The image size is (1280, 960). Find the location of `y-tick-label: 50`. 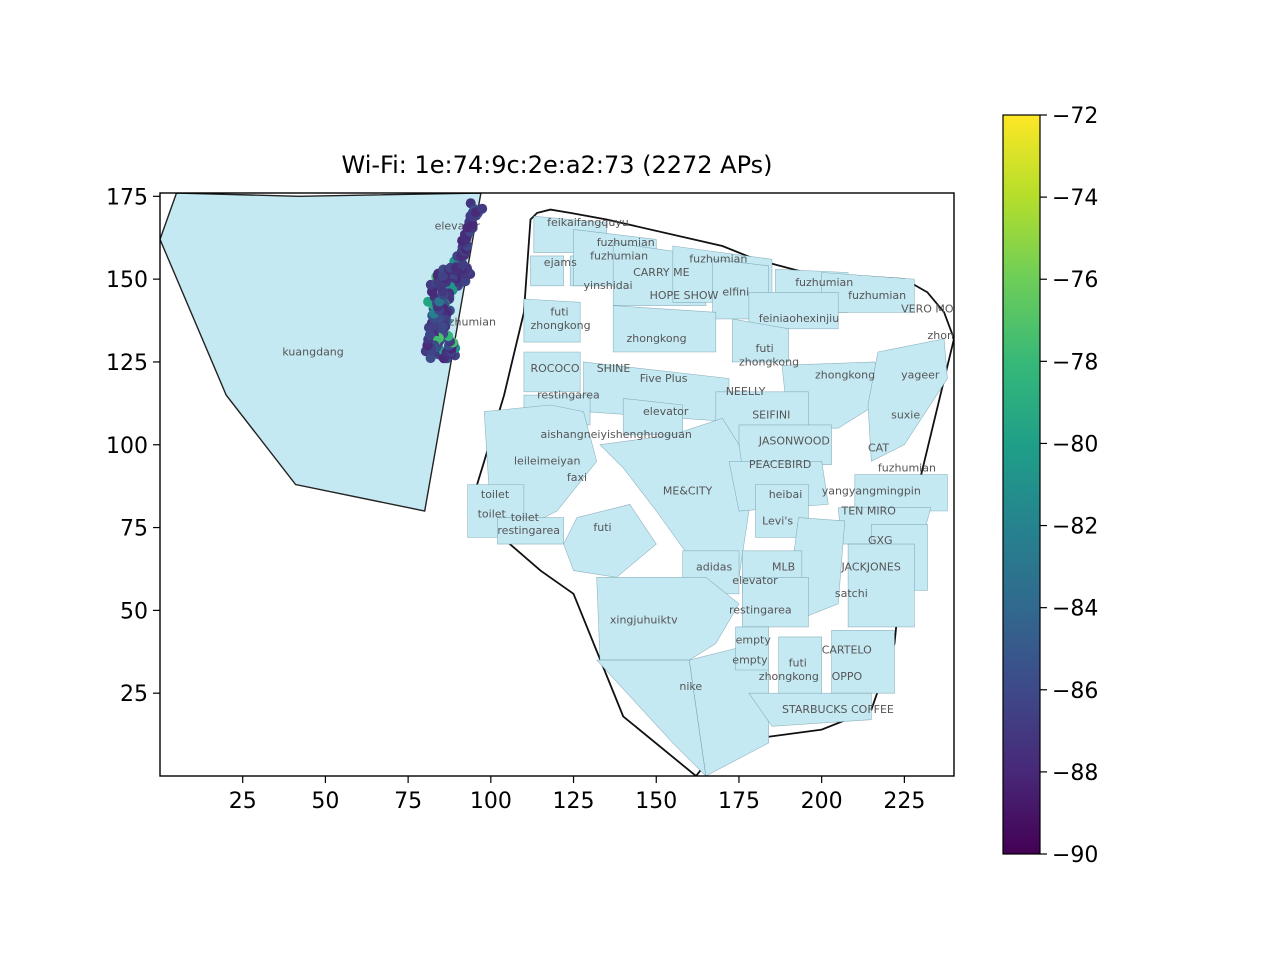

y-tick-label: 50 is located at coordinates (134, 611).